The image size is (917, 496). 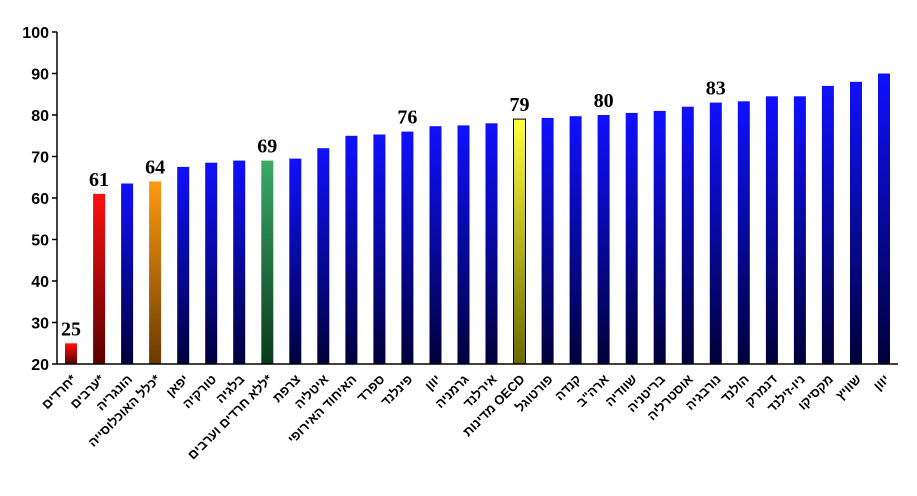 I want to click on y-tick-label-0: 20, so click(x=40, y=365).